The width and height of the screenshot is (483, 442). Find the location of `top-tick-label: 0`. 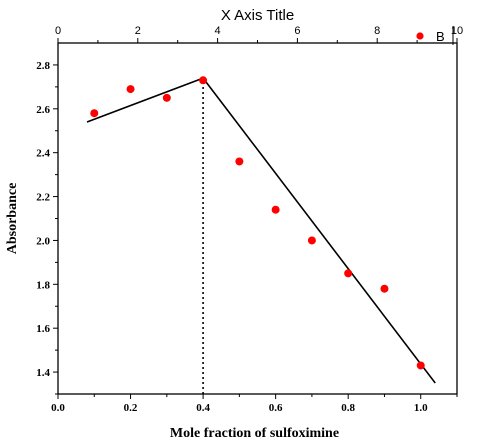

top-tick-label: 0 is located at coordinates (58, 31).